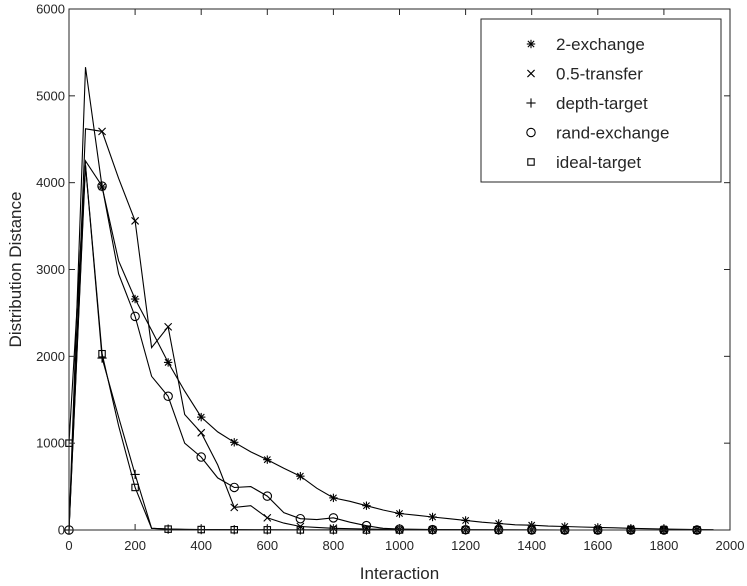  What do you see at coordinates (50, 443) in the screenshot?
I see `y-tick-label: 1000` at bounding box center [50, 443].